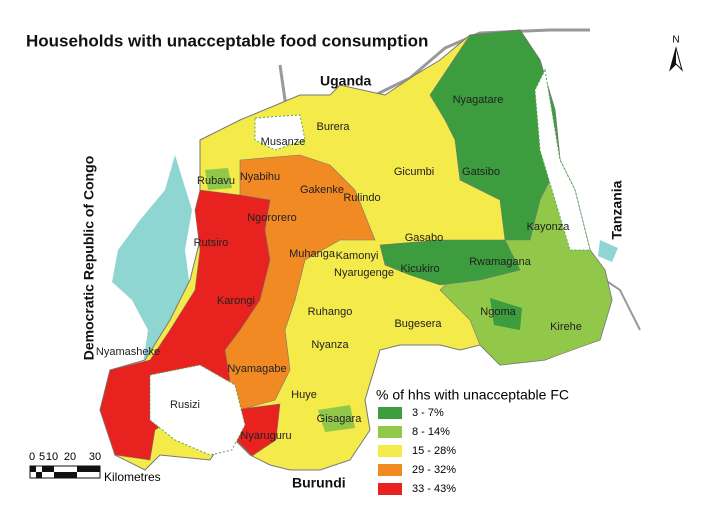 The height and width of the screenshot is (517, 704). What do you see at coordinates (414, 172) in the screenshot?
I see `district-label: Gicumbi` at bounding box center [414, 172].